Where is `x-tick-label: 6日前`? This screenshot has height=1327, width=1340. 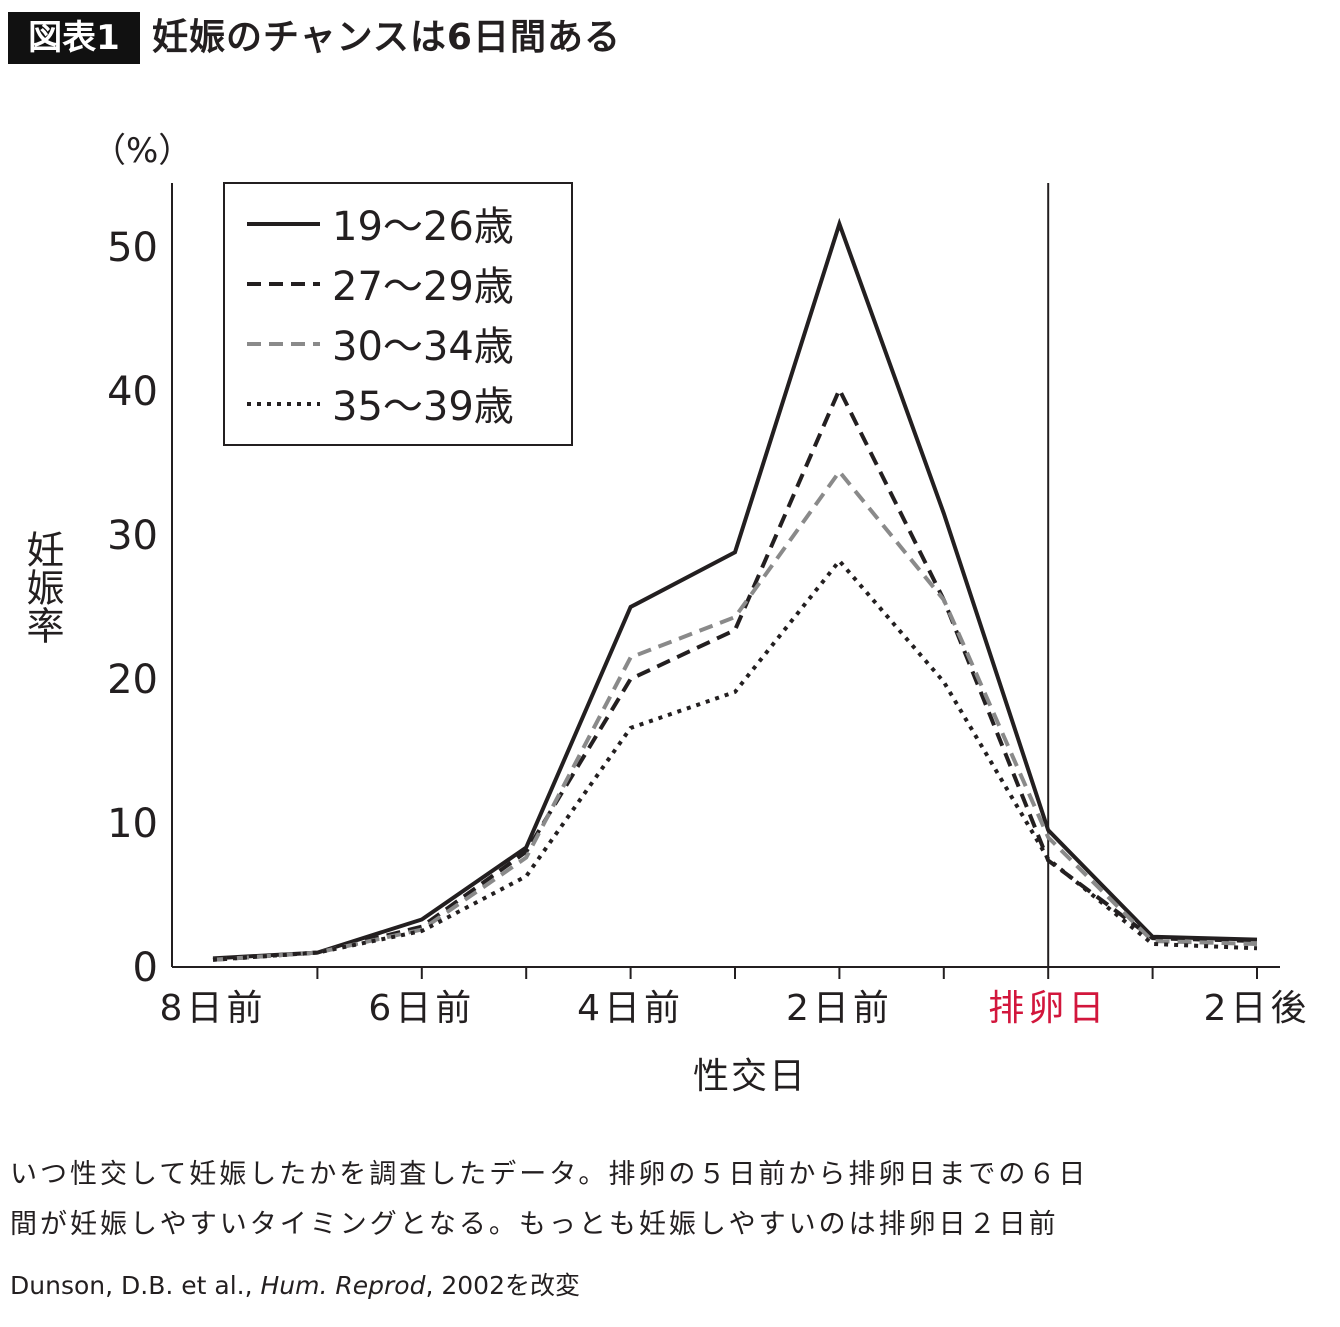 x-tick-label: 6日前 is located at coordinates (421, 1008).